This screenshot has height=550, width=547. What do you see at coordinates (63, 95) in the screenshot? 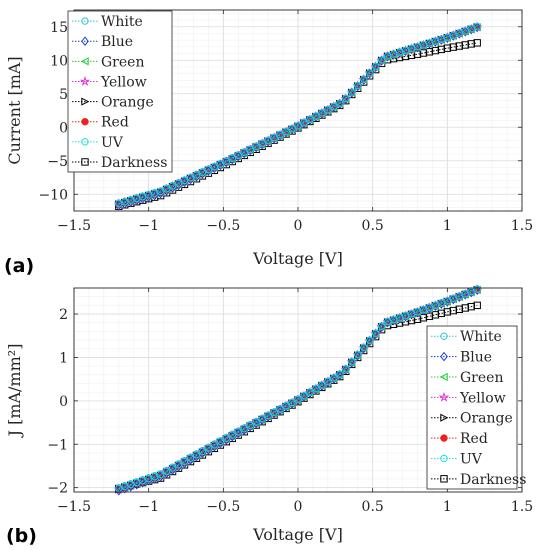
I see `y-tick-label: 5` at bounding box center [63, 95].